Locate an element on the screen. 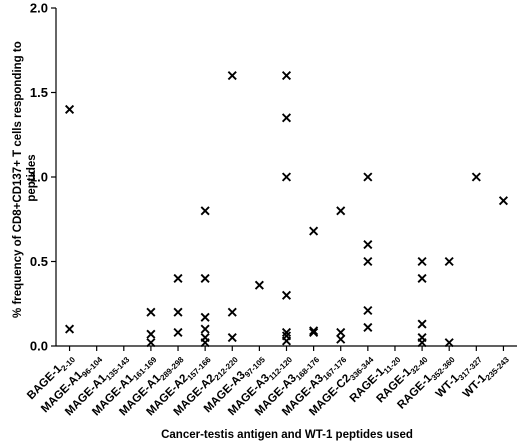 The height and width of the screenshot is (446, 520). y-tick-label: 1.0 is located at coordinates (39, 177).